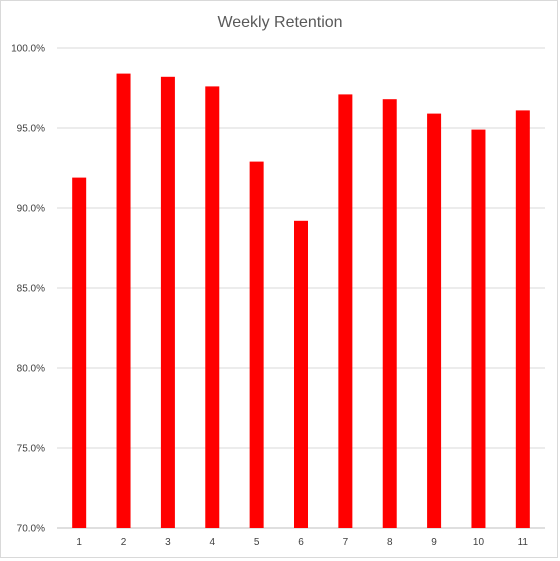  What do you see at coordinates (28, 49) in the screenshot?
I see `y-tick-label: 100.0%` at bounding box center [28, 49].